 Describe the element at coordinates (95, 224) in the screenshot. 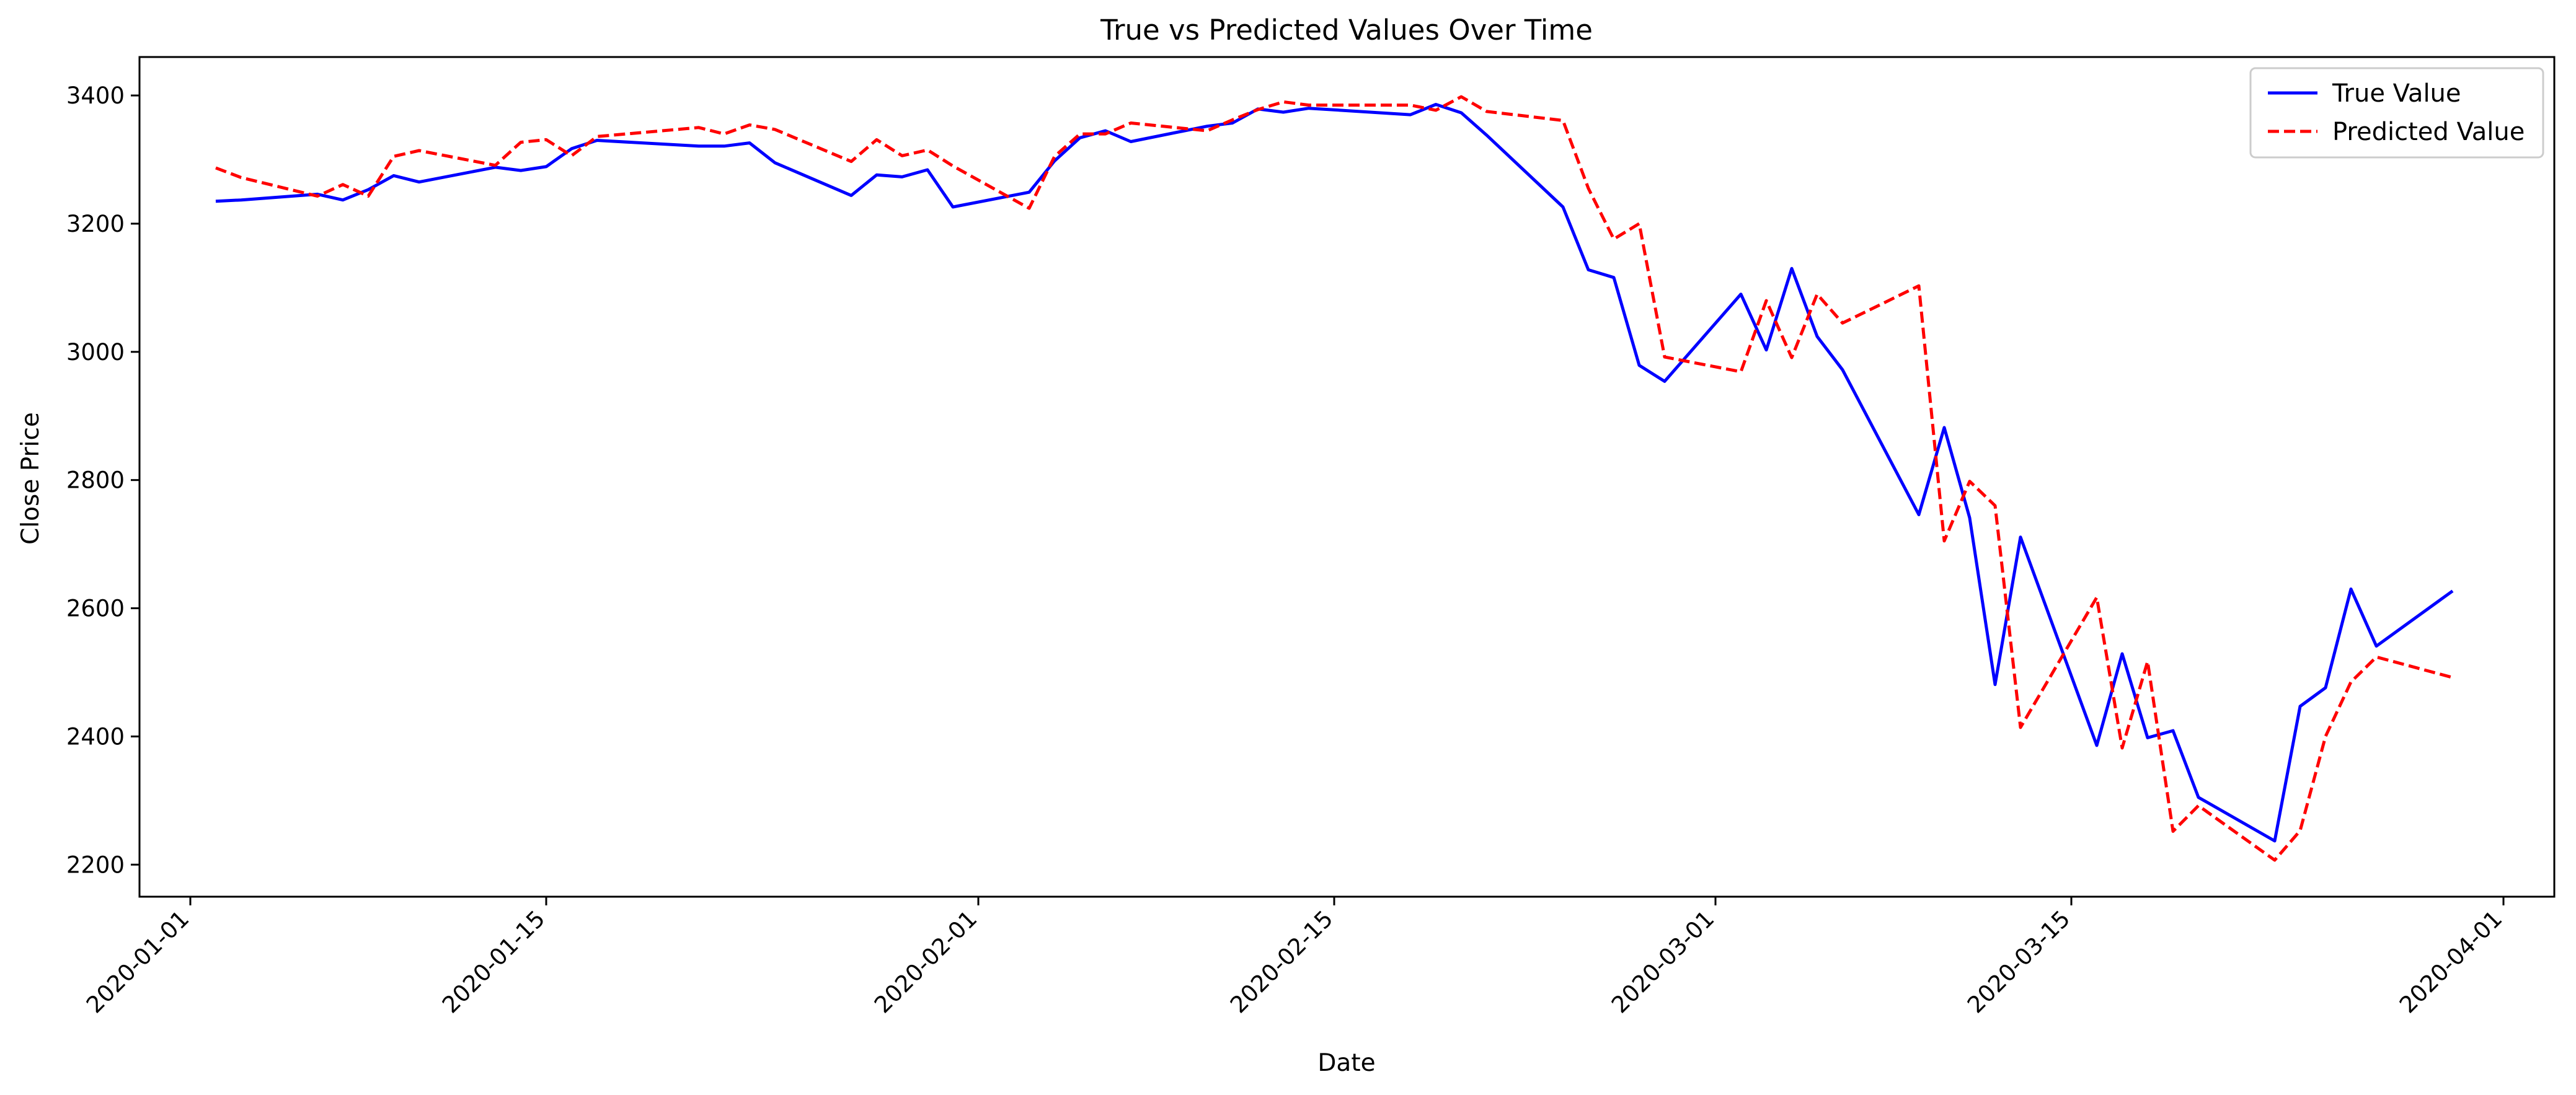

I see `y-tick-label: 3200` at that location.